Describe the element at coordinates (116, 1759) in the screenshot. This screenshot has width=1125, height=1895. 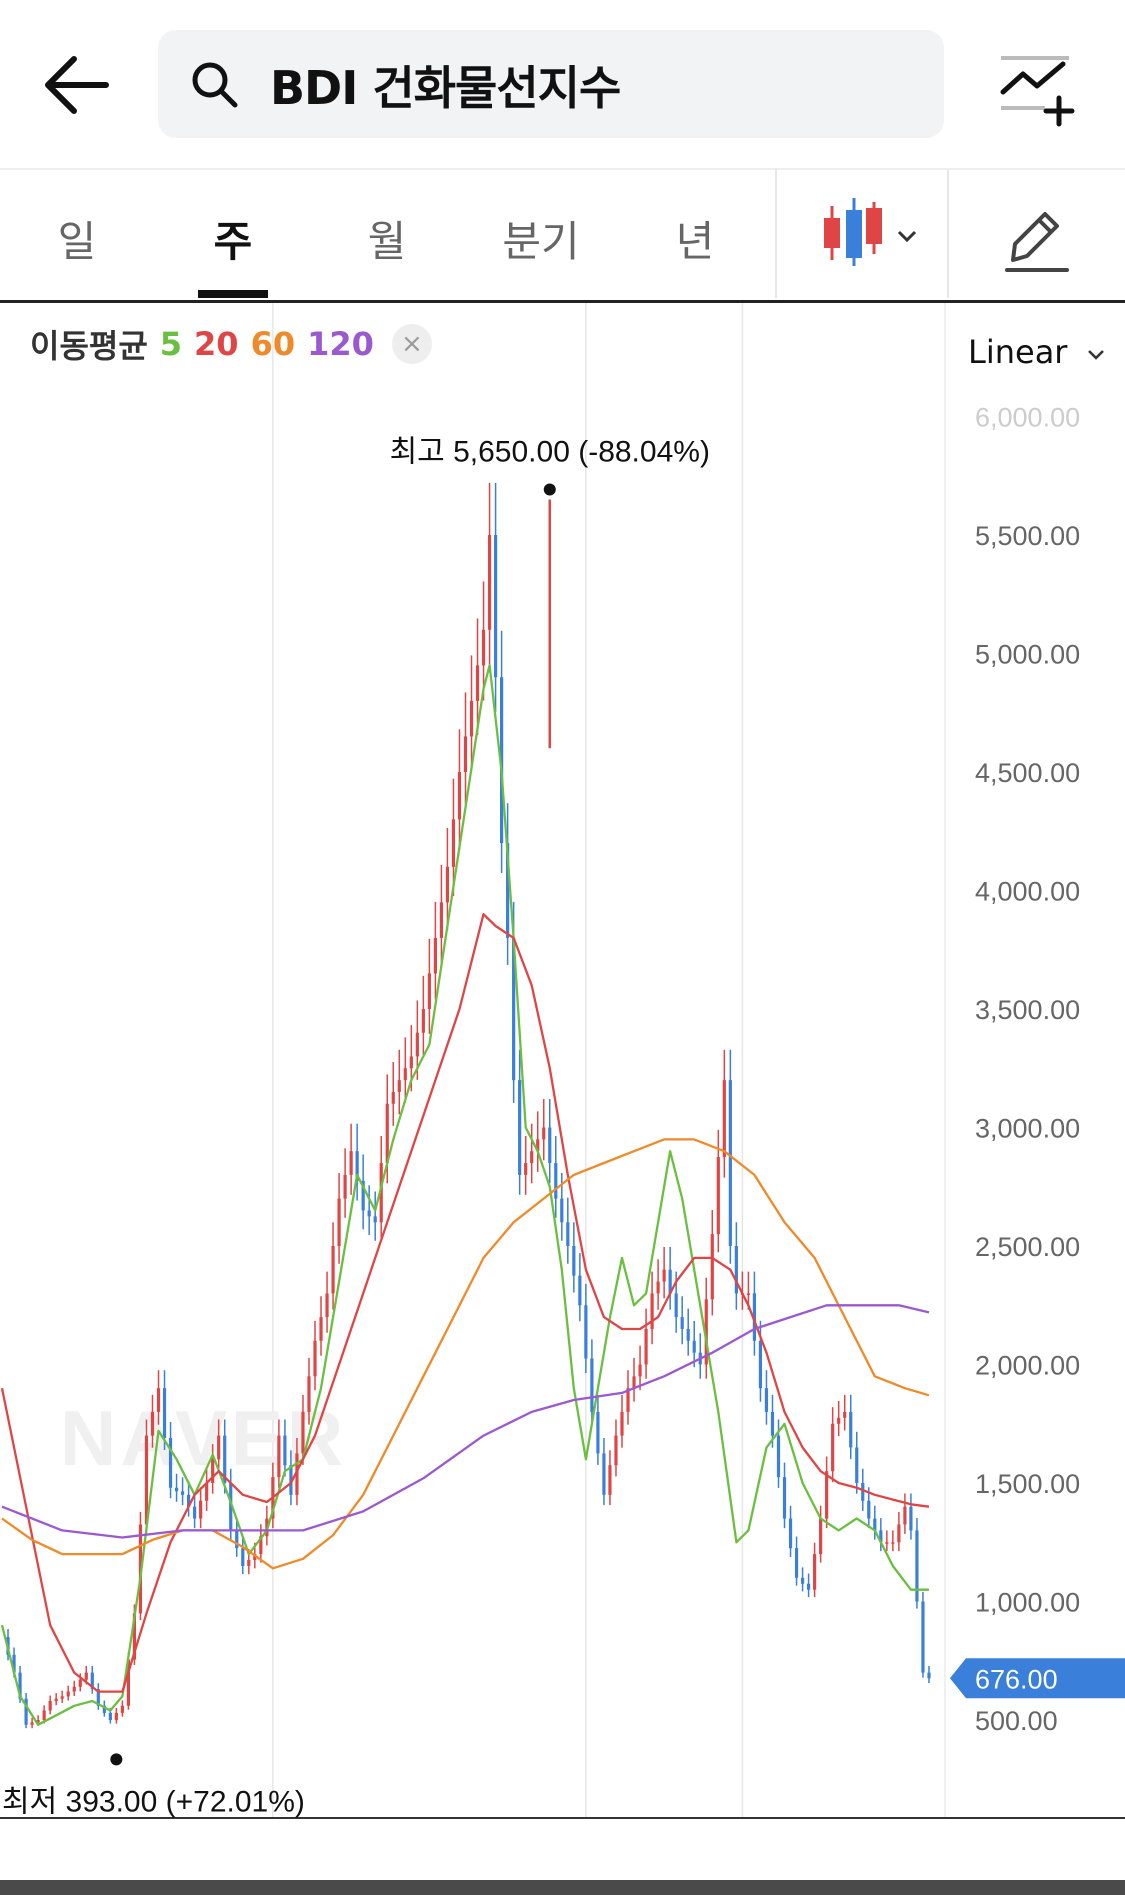
I see `low-marker` at that location.